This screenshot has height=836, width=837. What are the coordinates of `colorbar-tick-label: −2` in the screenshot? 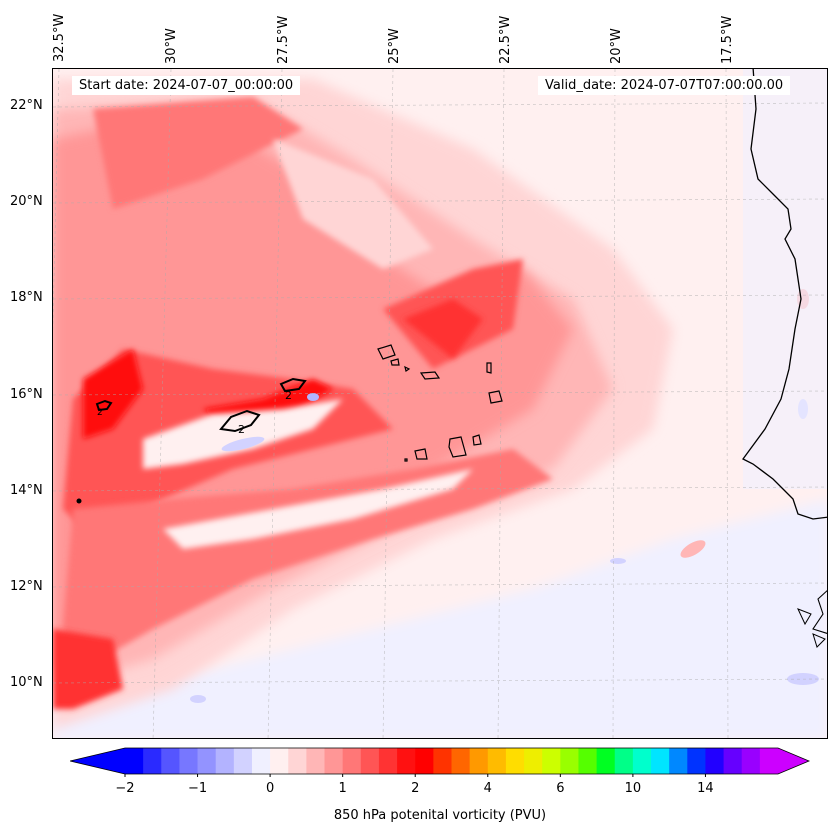 It's located at (125, 788).